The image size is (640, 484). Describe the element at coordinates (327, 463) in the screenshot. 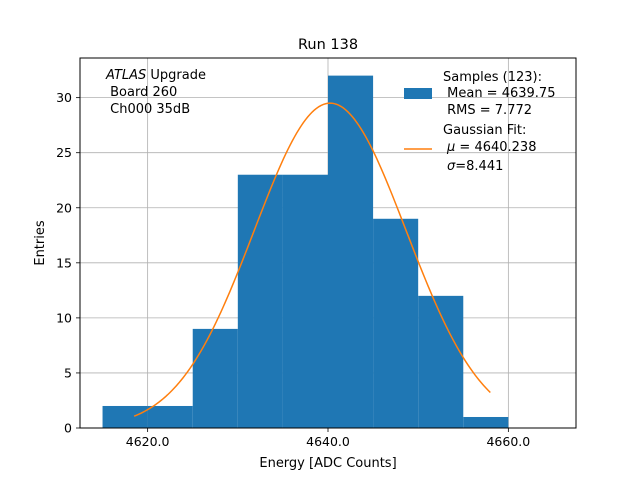

I see `x-axis-label: Energy [ADC Counts]` at that location.